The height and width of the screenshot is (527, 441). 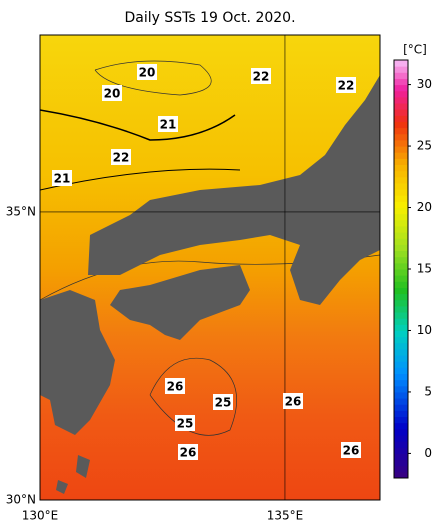 I want to click on x-tick-label: 130°E, so click(x=40, y=516).